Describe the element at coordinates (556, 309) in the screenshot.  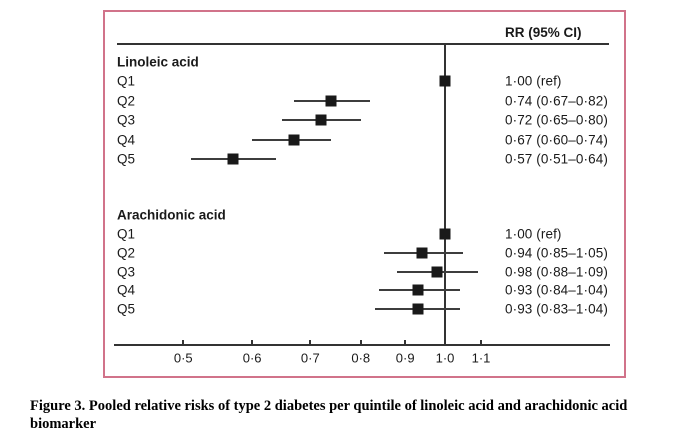
I see `rr-ci-value: 0·93 (0·83–1·04)` at that location.